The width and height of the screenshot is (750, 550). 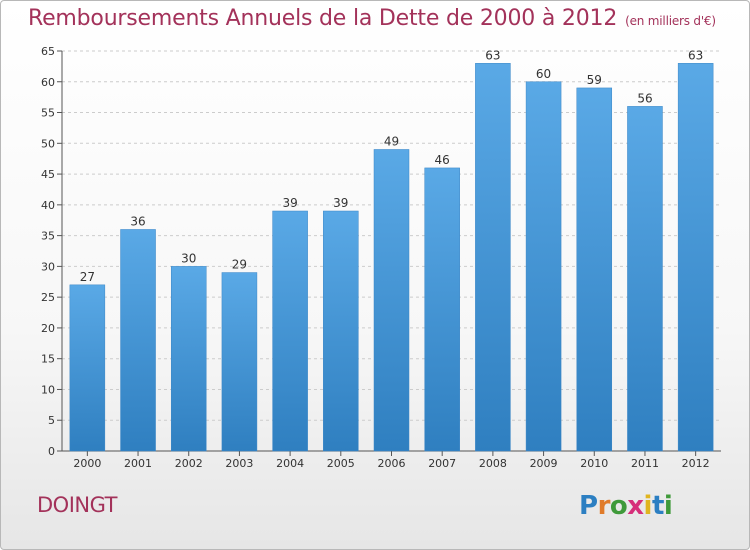 I want to click on bar-value-label: 30, so click(x=188, y=258).